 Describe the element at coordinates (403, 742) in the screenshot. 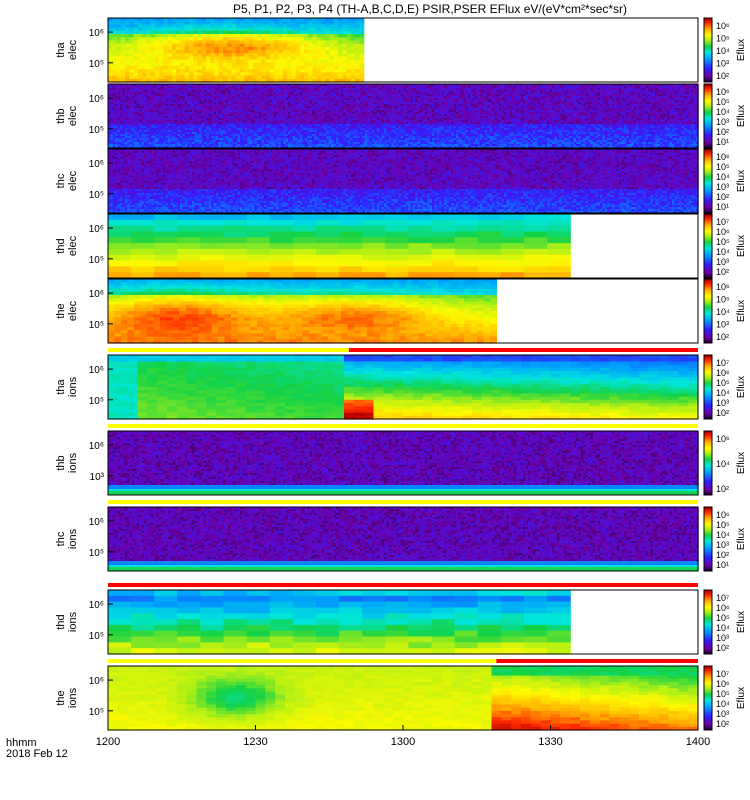

I see `x-tick-label: 1300` at that location.